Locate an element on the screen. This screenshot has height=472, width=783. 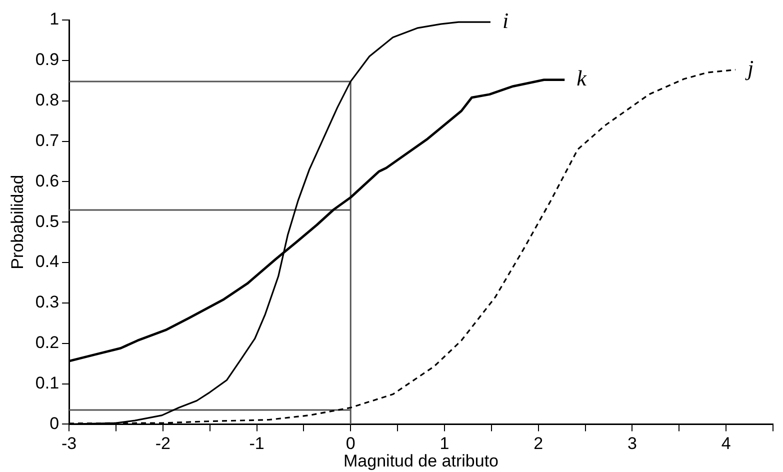
y-tick-label: 0.2 is located at coordinates (47, 342).